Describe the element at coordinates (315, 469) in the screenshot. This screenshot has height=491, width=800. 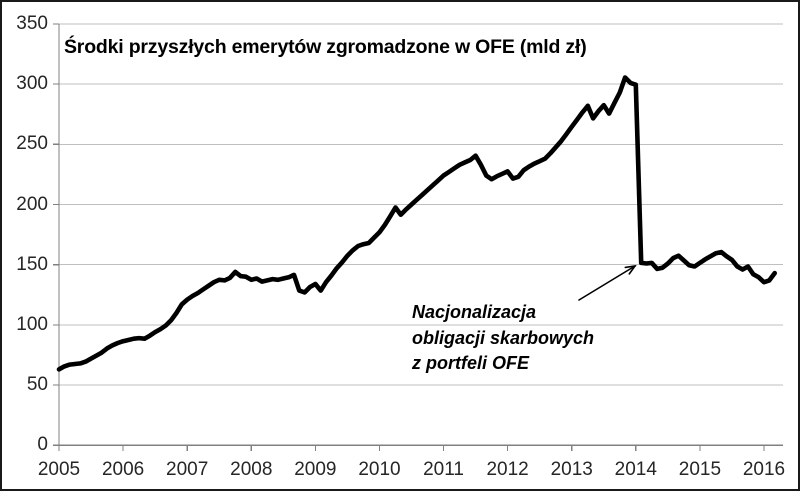
I see `x-axis-tick-label: 2009` at that location.